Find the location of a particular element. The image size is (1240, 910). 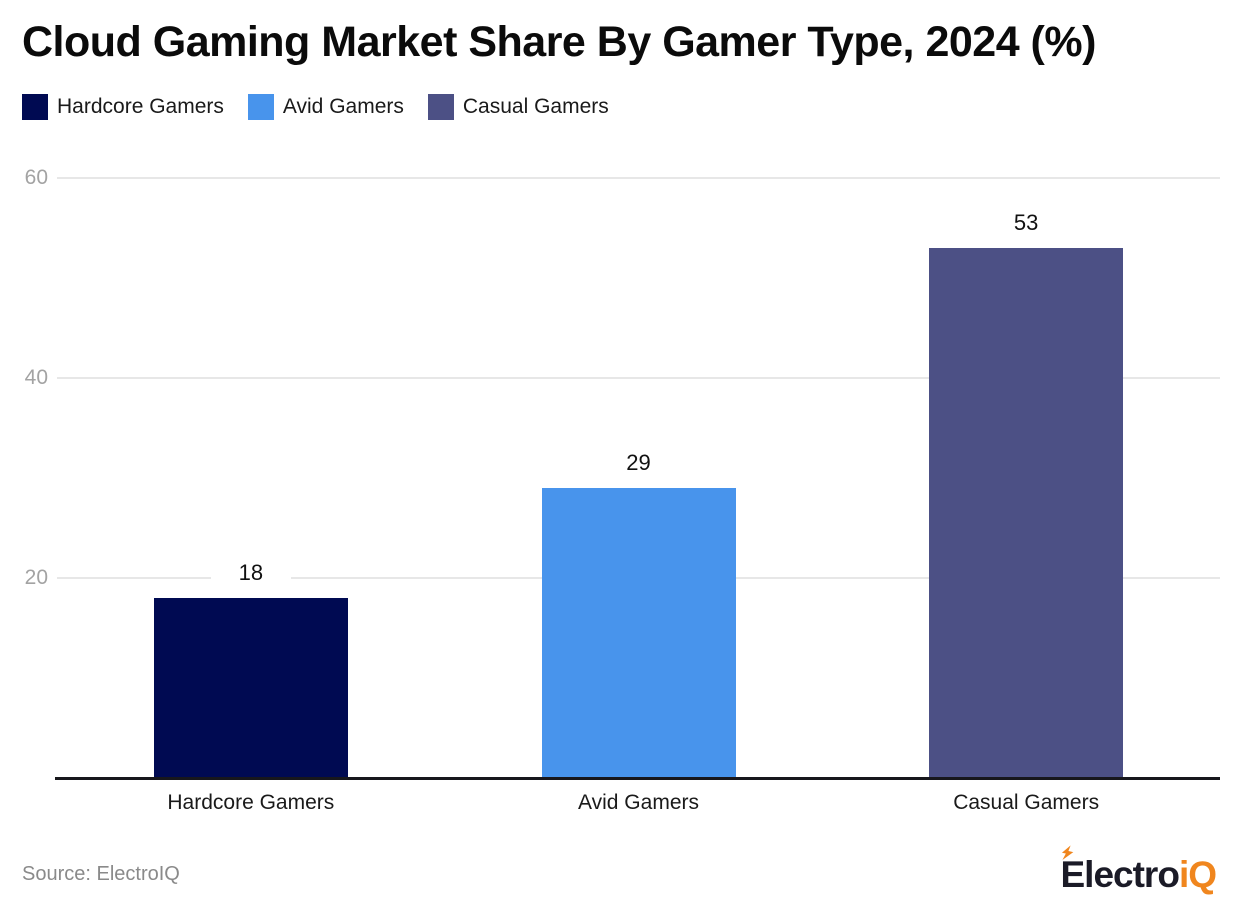

legend-label-avid-gamers: Avid Gamers is located at coordinates (343, 106).